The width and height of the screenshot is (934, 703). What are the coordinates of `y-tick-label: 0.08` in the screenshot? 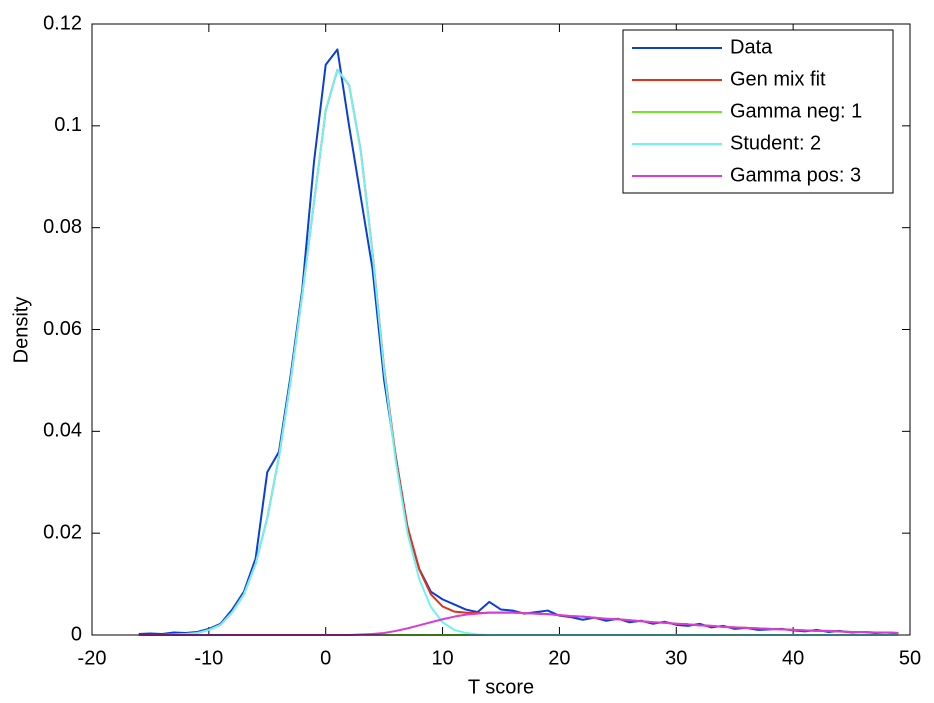 It's located at (62, 227).